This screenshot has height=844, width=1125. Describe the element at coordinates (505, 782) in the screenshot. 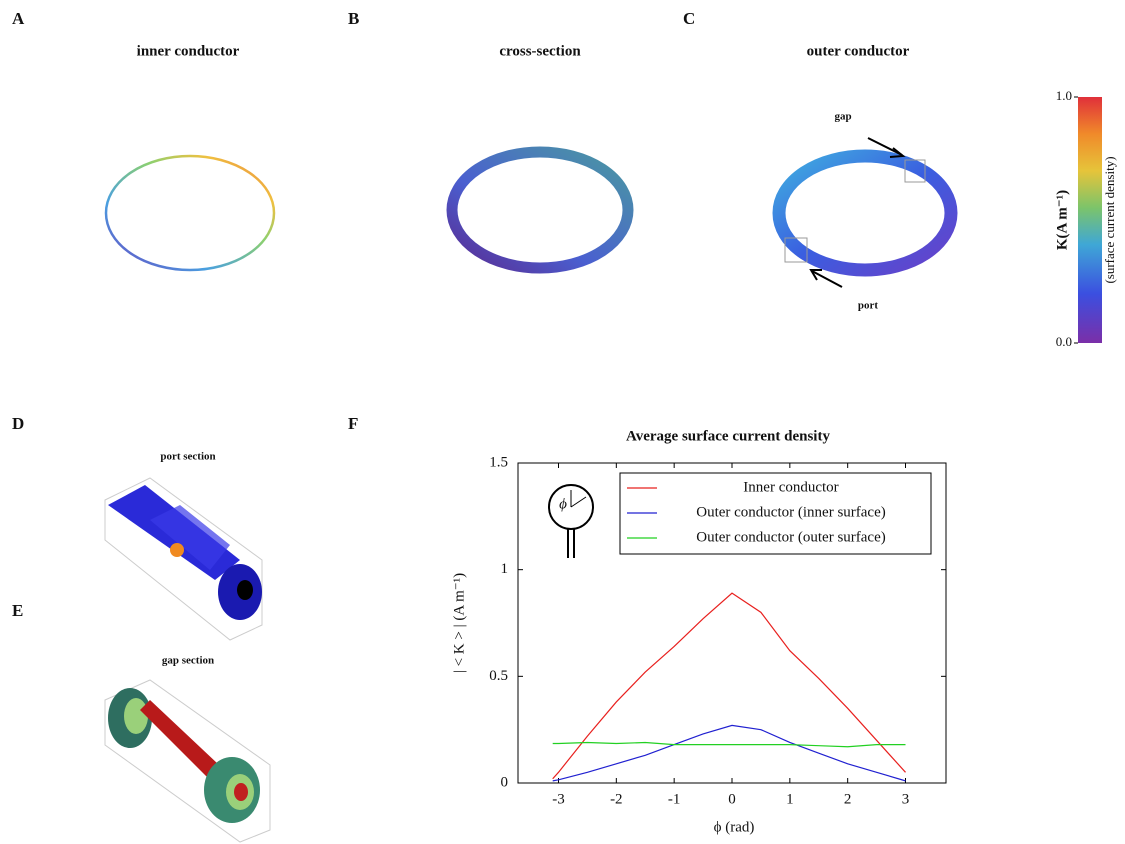

I see `y-tick-label: 0` at that location.